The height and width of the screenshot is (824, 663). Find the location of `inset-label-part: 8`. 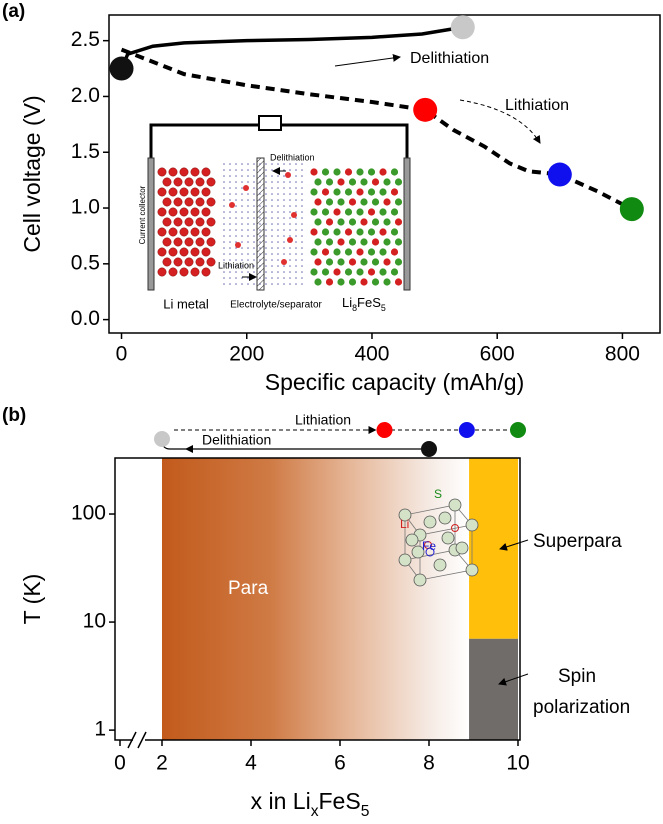

inset-label-part: 8 is located at coordinates (354, 308).